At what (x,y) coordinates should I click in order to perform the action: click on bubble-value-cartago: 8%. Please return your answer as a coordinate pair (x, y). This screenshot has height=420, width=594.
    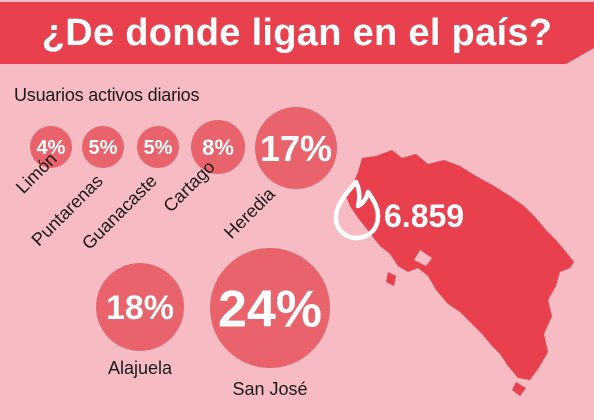
    Looking at the image, I should click on (218, 147).